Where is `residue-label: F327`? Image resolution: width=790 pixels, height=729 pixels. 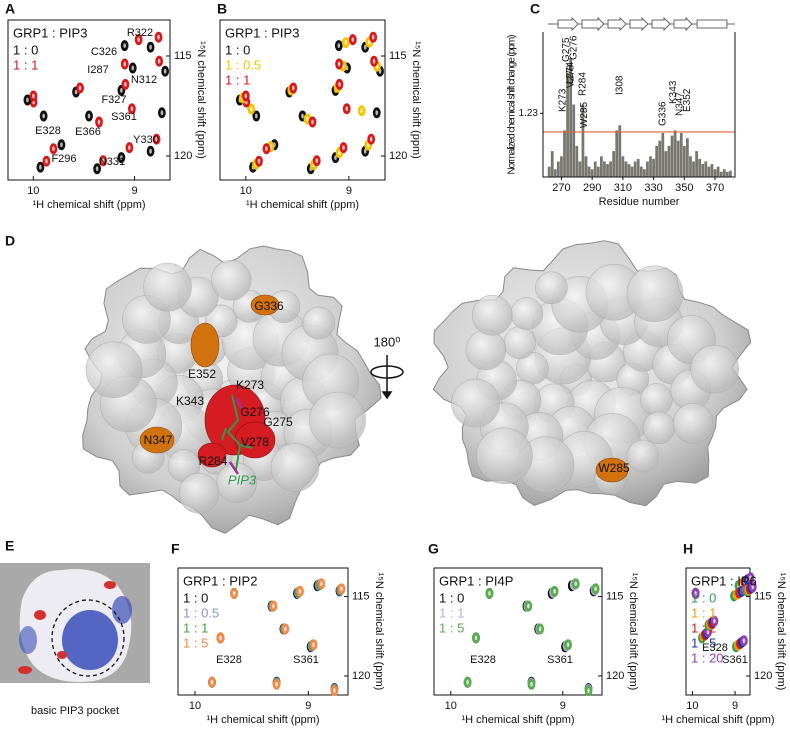 residue-label: F327 is located at coordinates (113, 100).